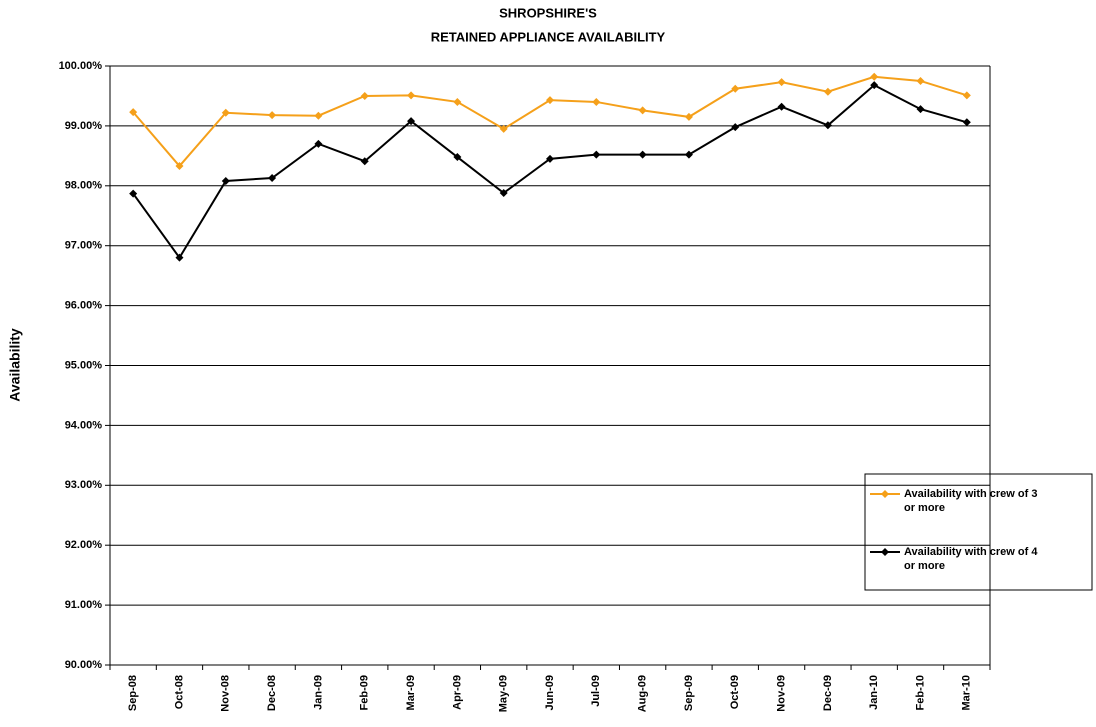 The width and height of the screenshot is (1096, 727). What do you see at coordinates (15, 365) in the screenshot?
I see `y-axis-label: Availability` at bounding box center [15, 365].